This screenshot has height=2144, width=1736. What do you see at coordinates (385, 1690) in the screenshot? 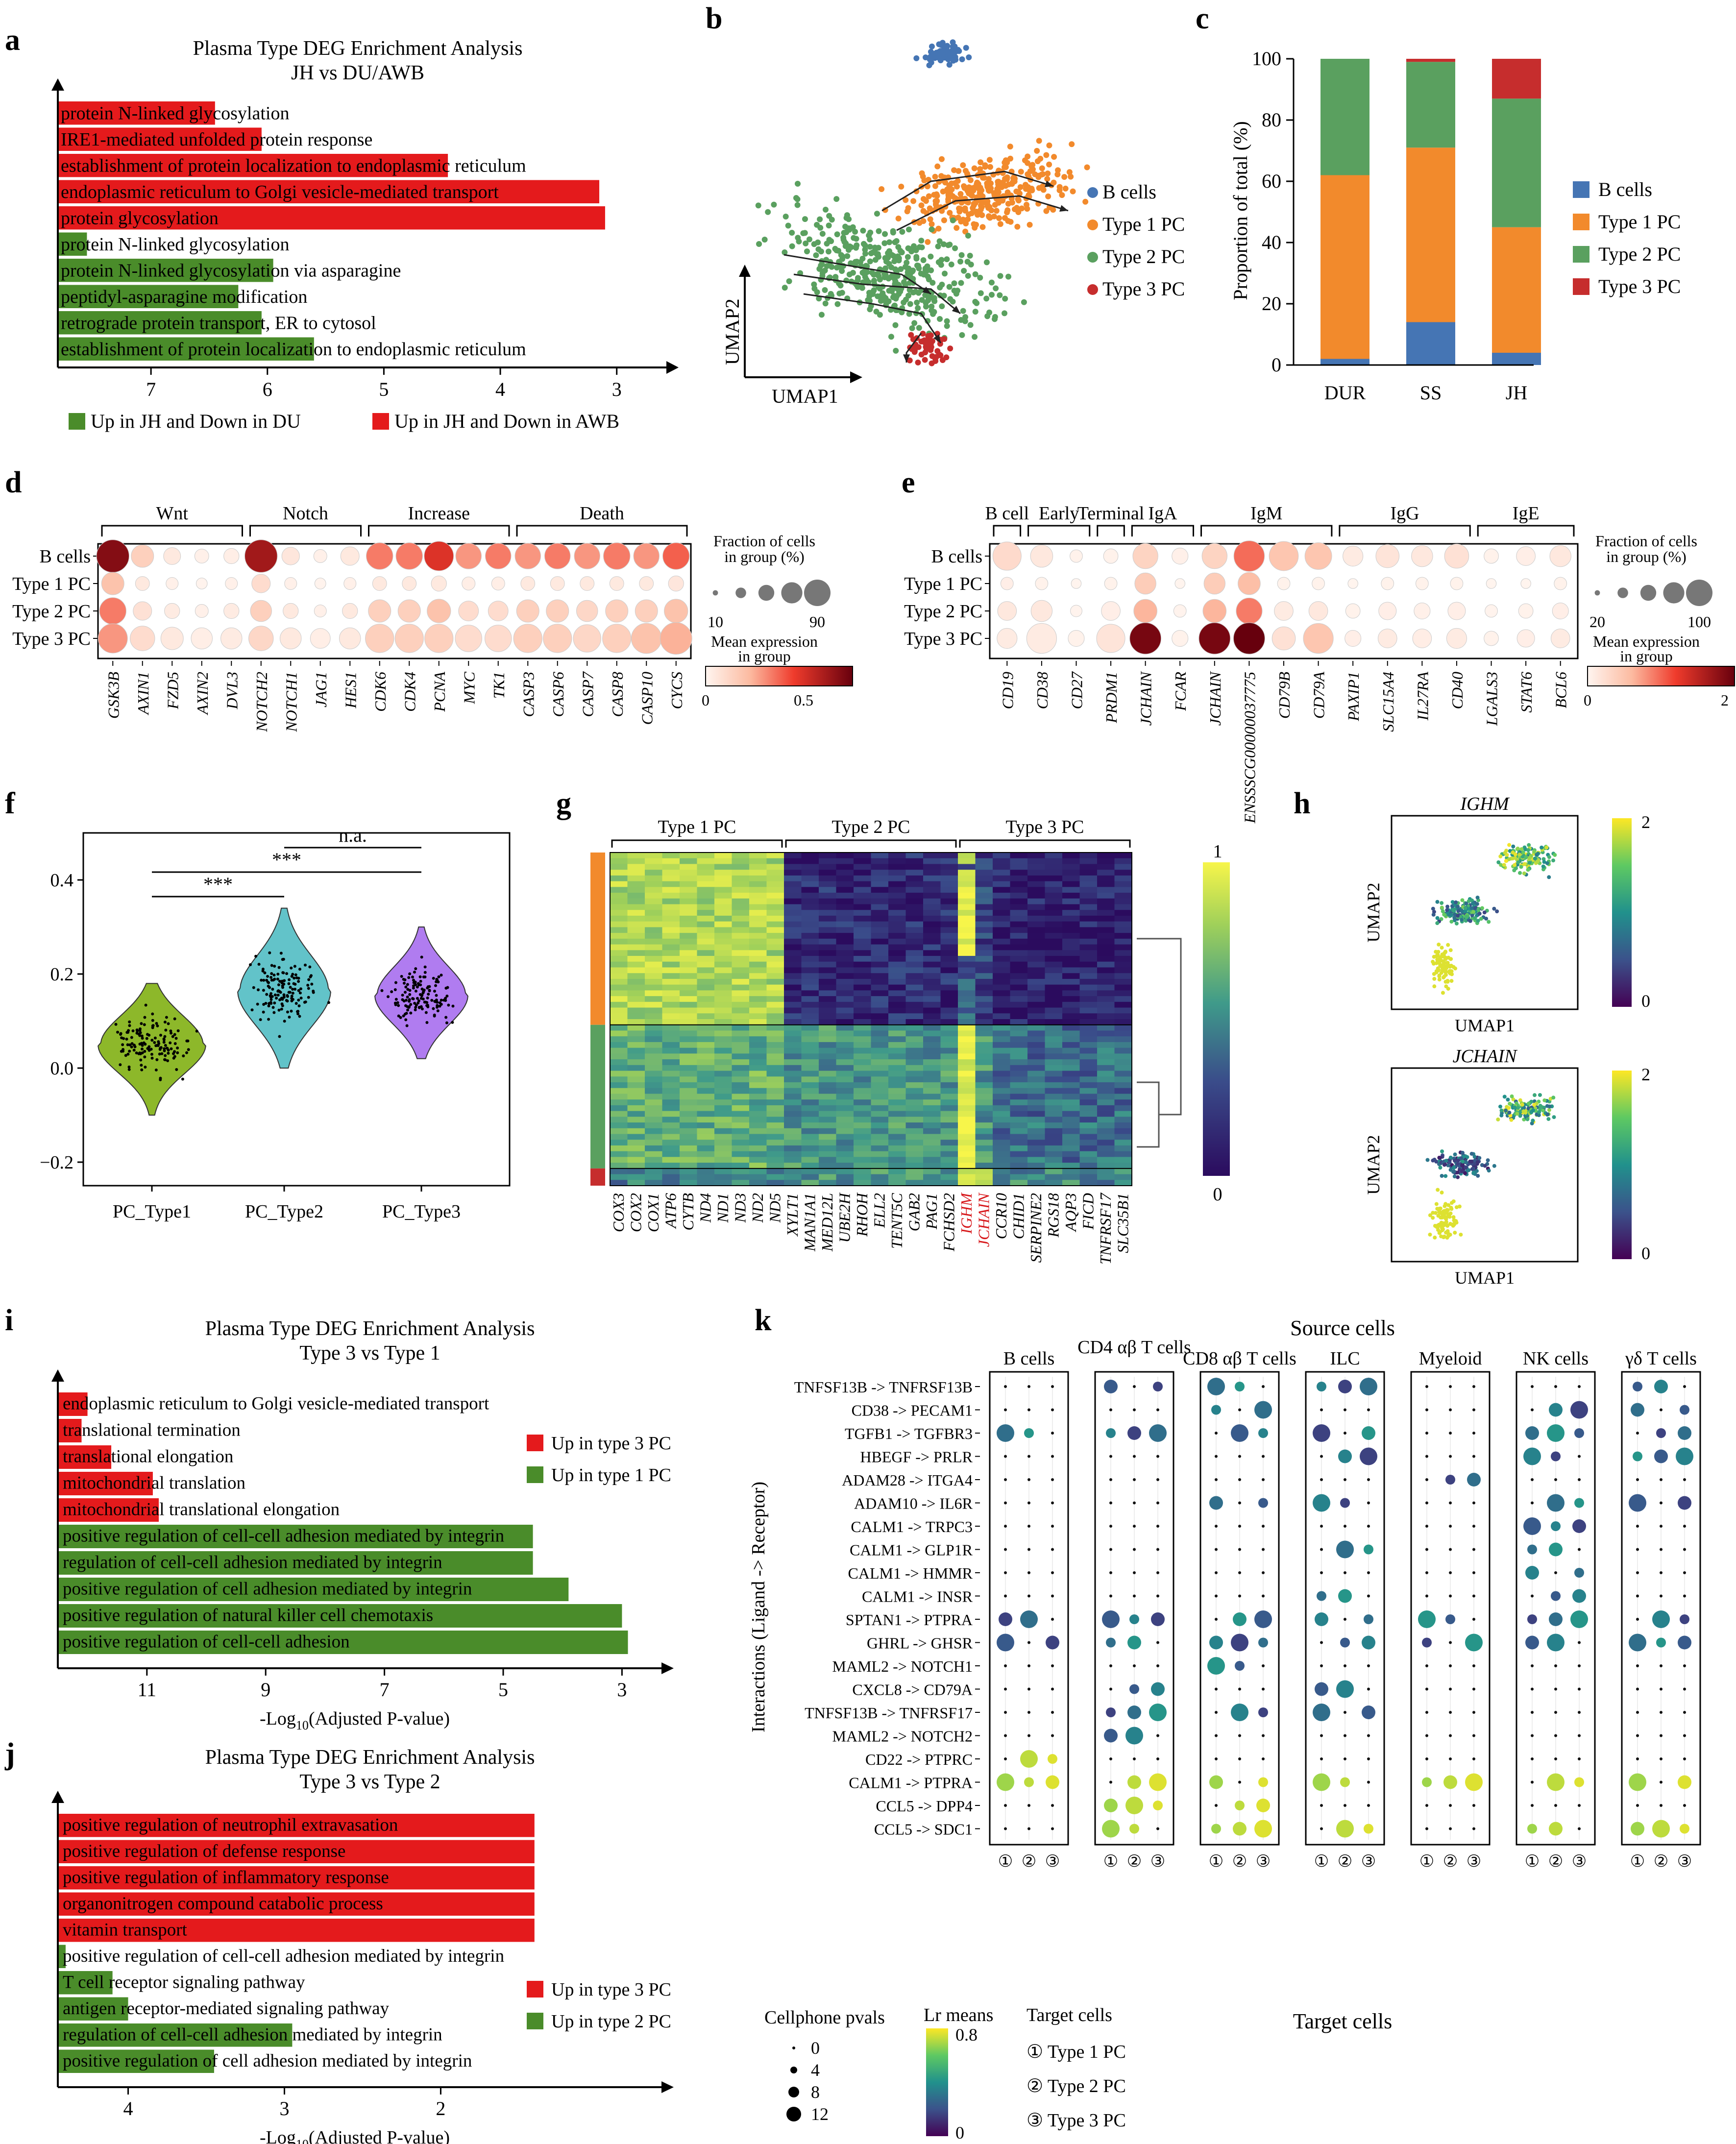
I see `x-tick-label: 7` at bounding box center [385, 1690].